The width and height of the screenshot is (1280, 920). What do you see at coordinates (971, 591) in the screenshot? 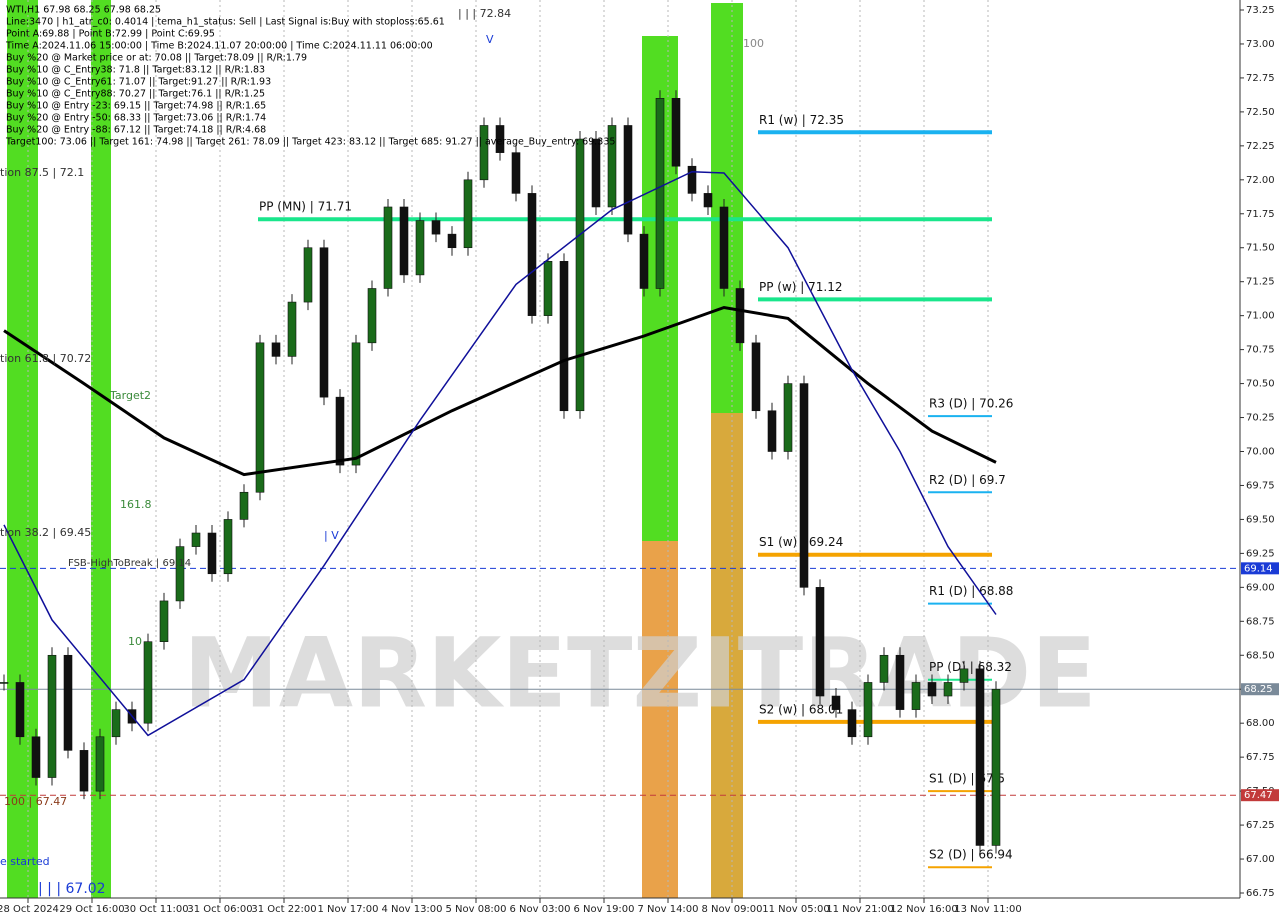
I see `level-label: R1 (D) | 68.88` at bounding box center [971, 591].